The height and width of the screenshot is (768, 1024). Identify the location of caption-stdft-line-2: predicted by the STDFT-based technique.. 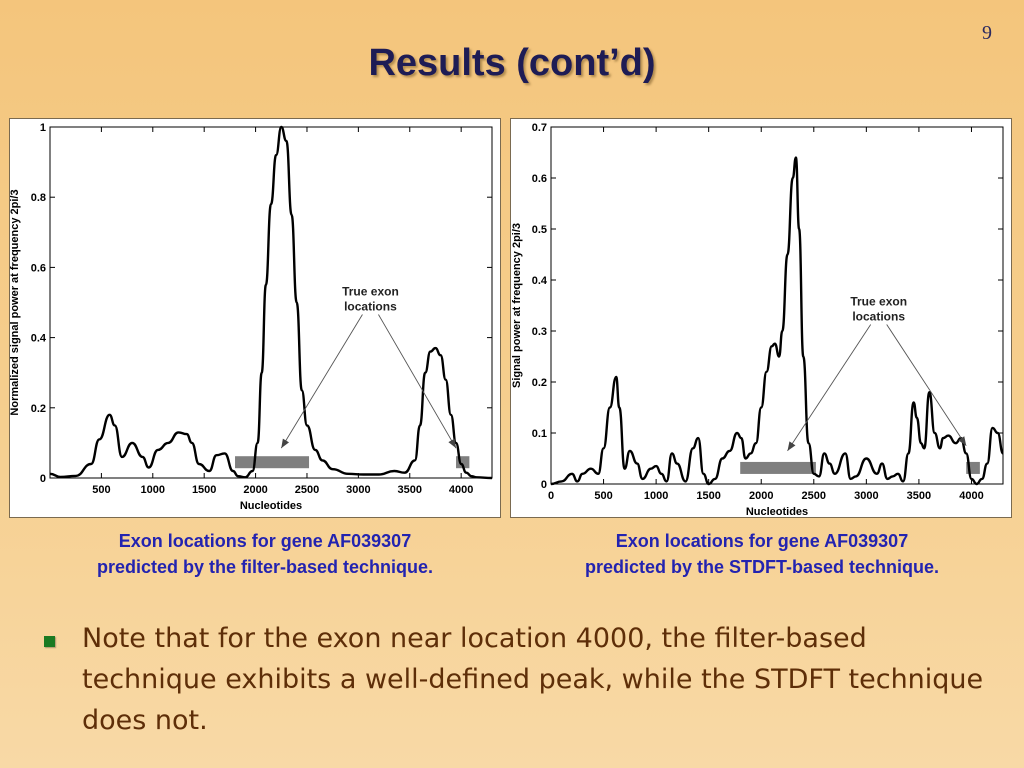
(762, 567).